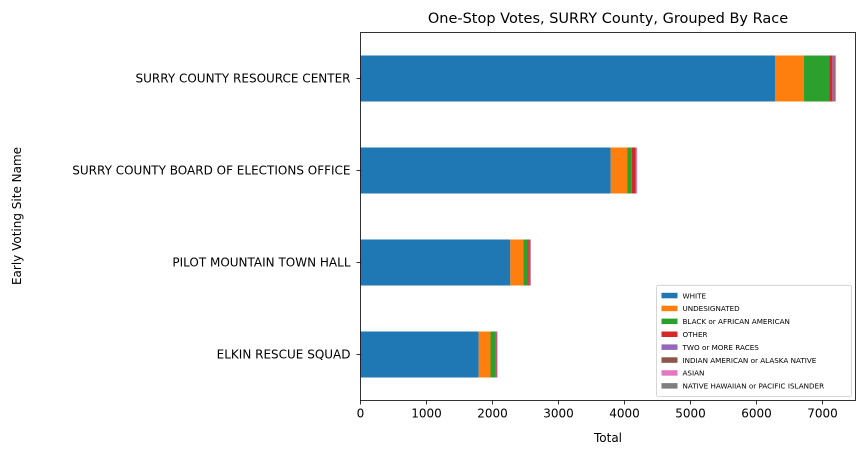 This screenshot has width=866, height=455. I want to click on bar-black-or-african-american-surry-county-board-of-elections-office, so click(629, 170).